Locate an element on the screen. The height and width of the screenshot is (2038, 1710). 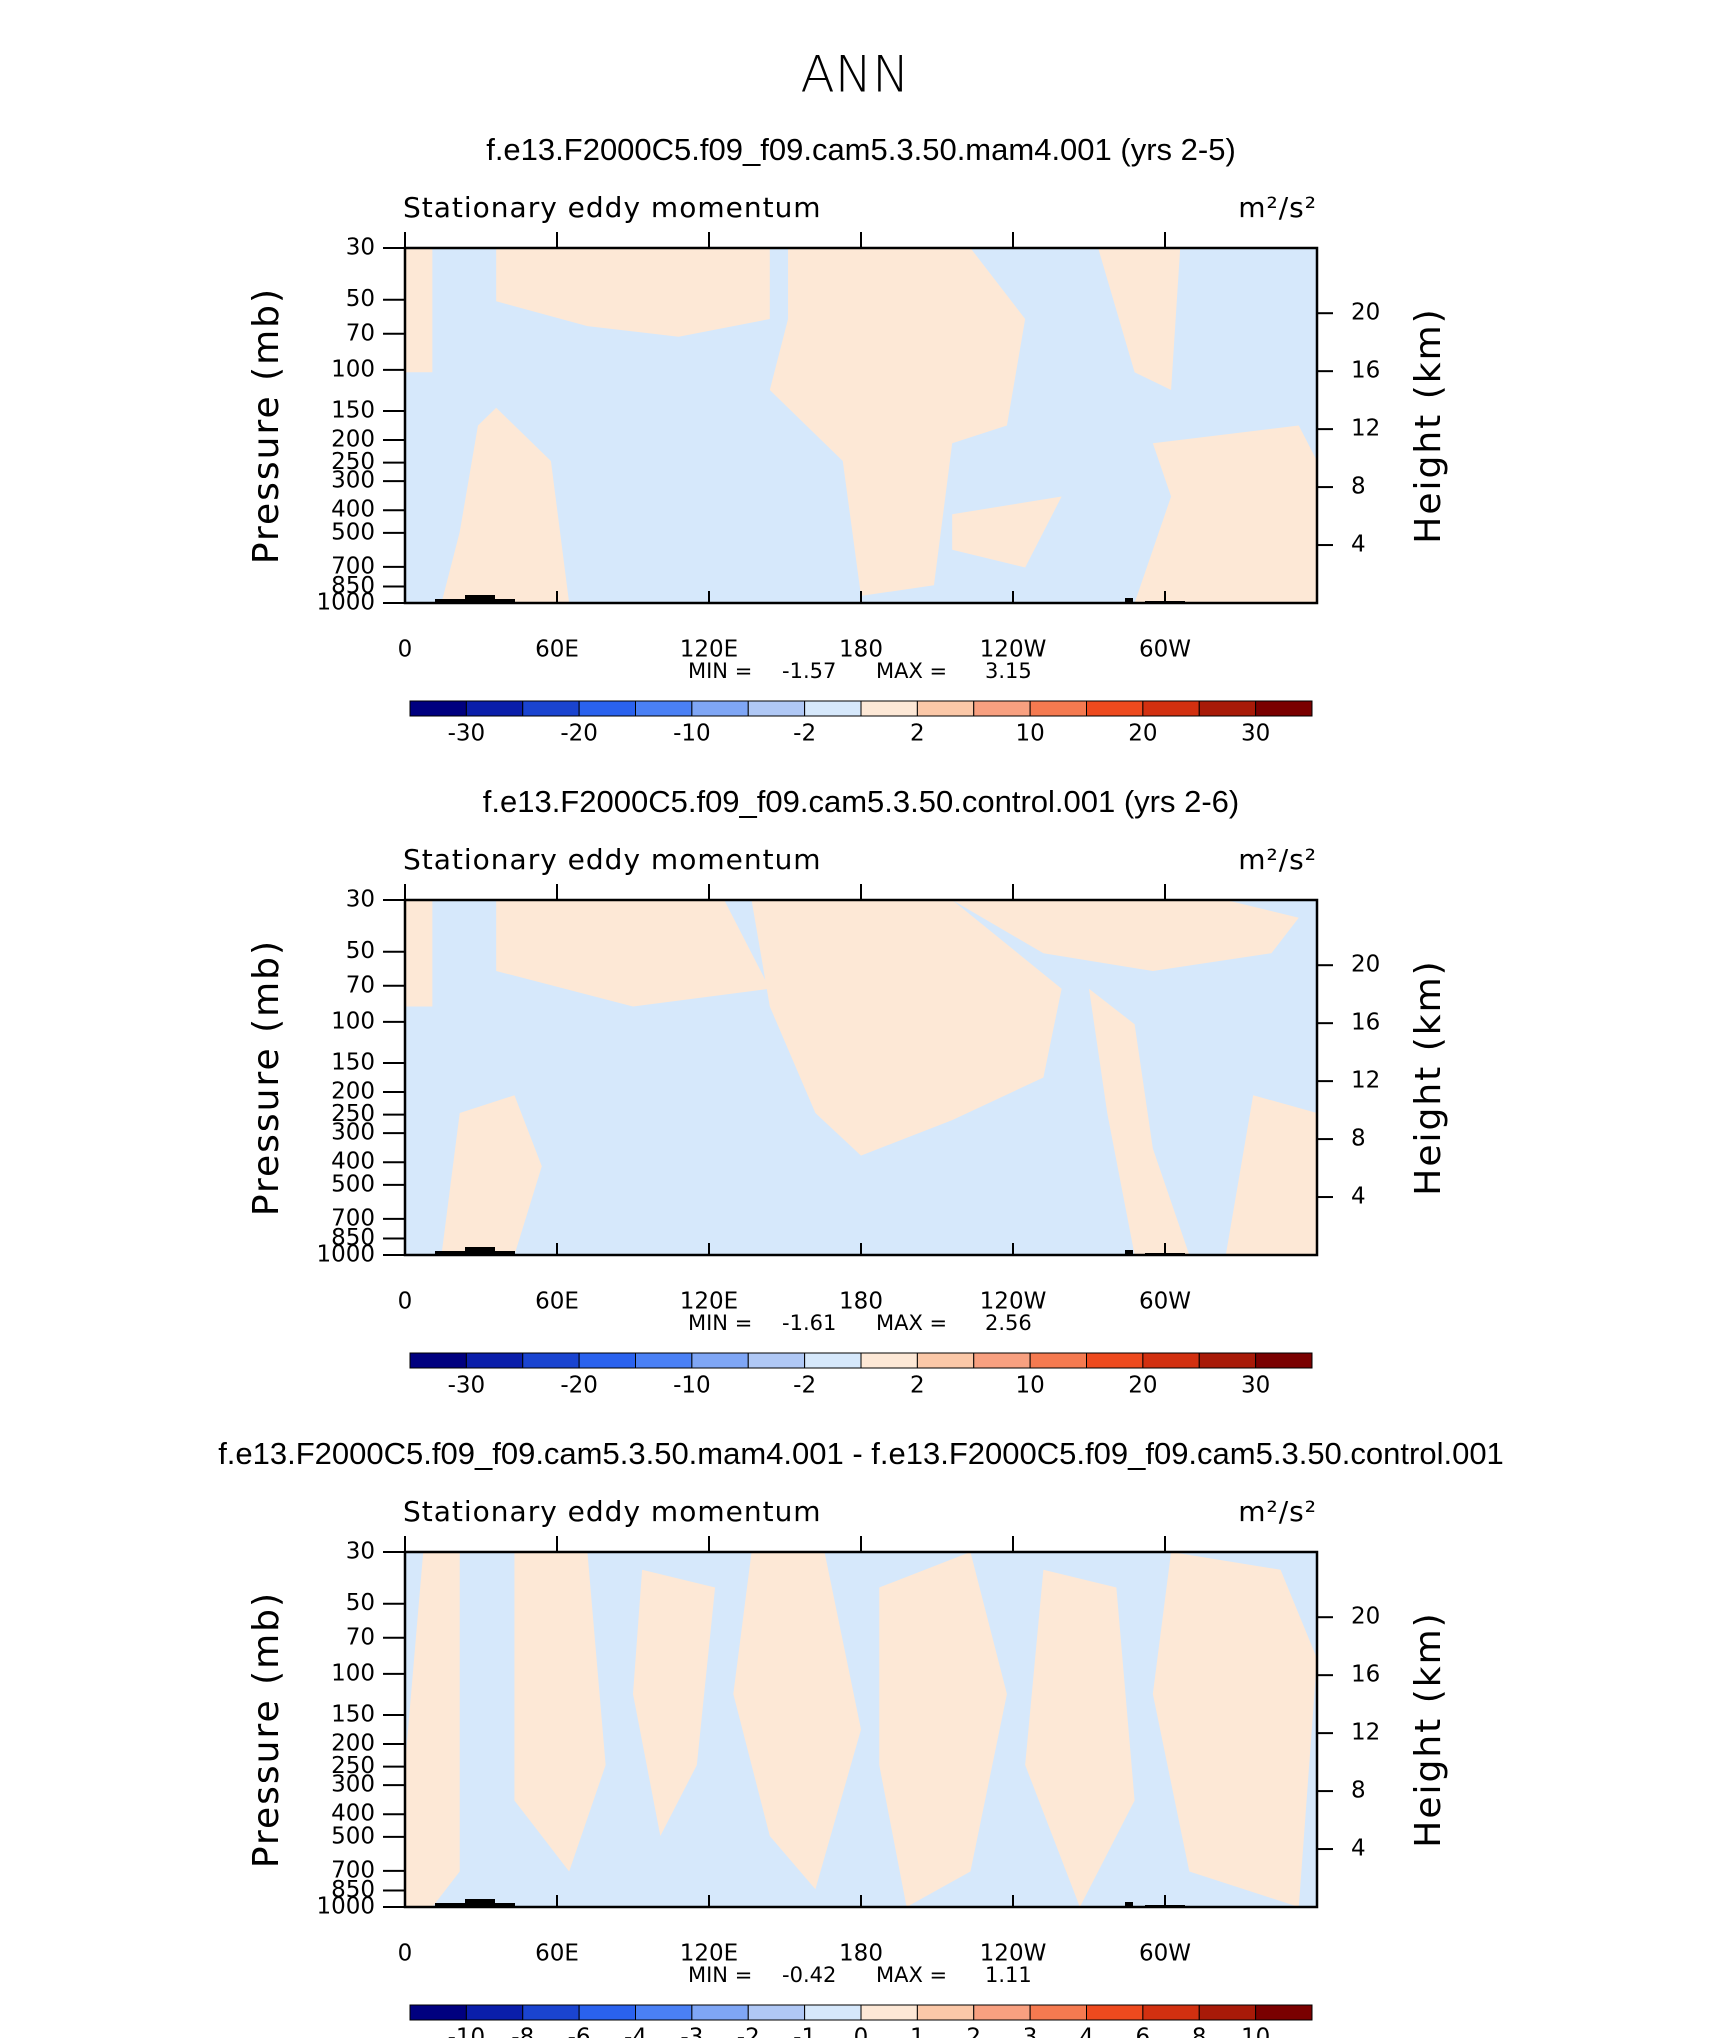
colorbar-label: 30 is located at coordinates (1255, 1386).